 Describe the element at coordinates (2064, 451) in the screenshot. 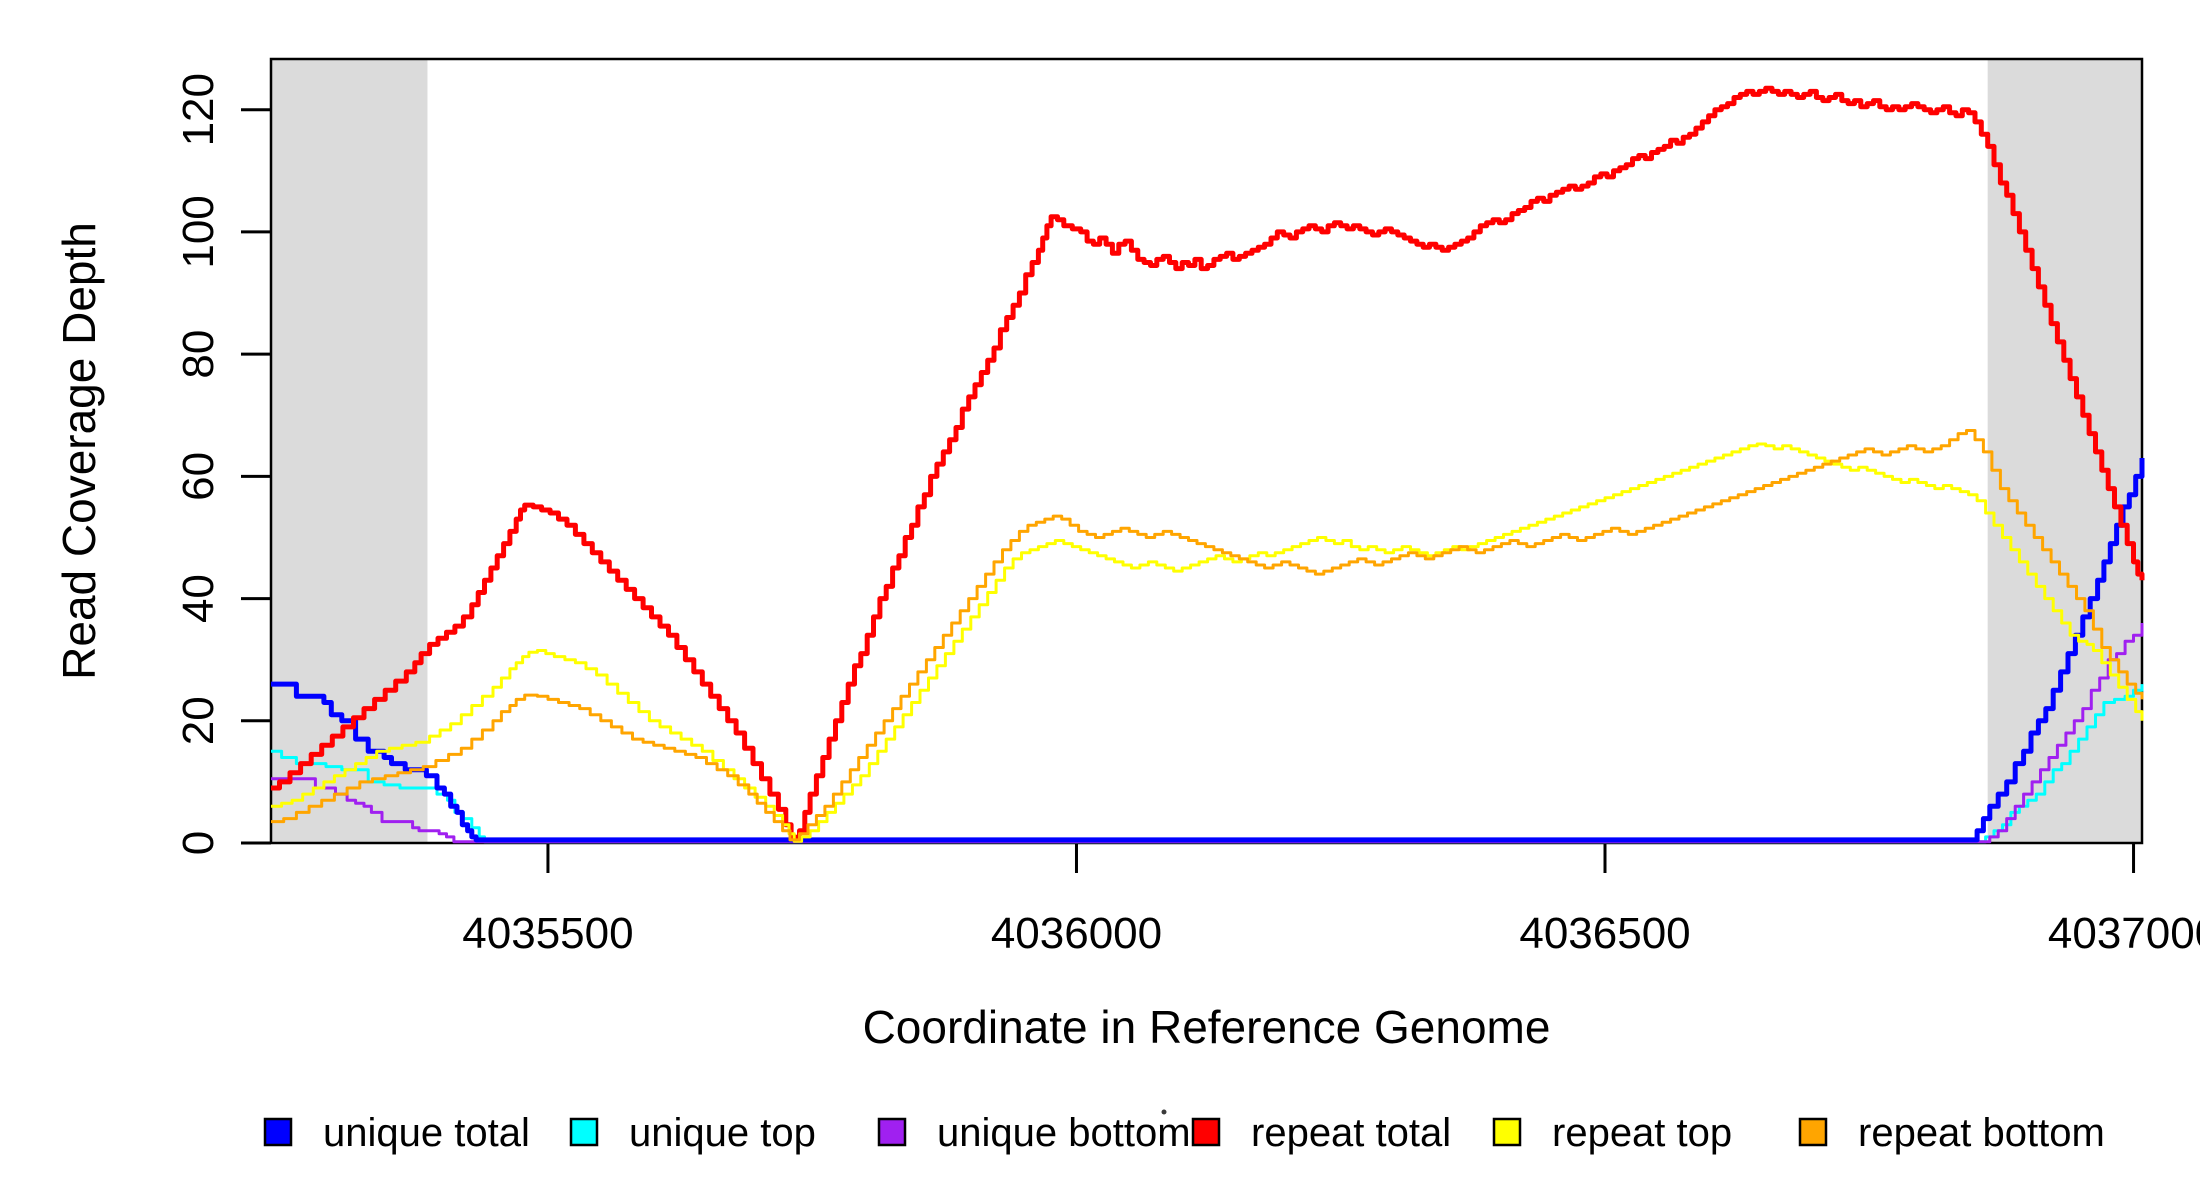

I see `shaded-region-right-flank` at that location.